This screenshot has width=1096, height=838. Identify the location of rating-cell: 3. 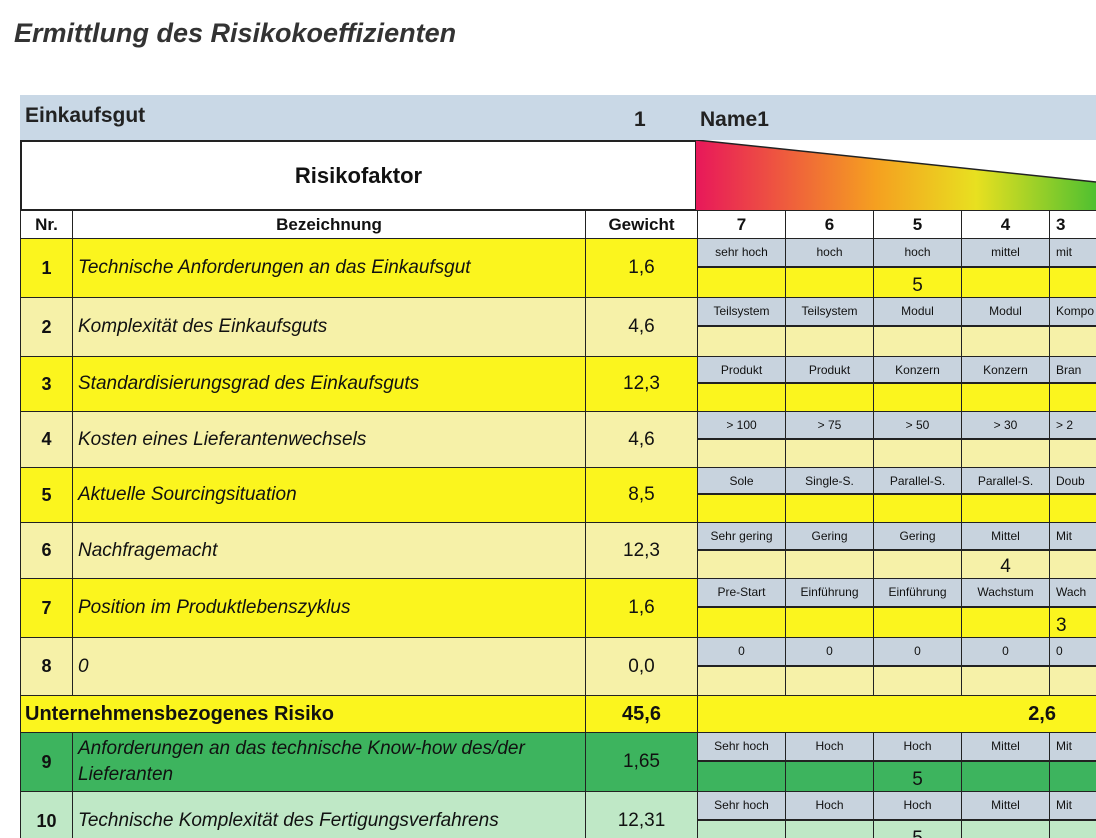
(1072, 622).